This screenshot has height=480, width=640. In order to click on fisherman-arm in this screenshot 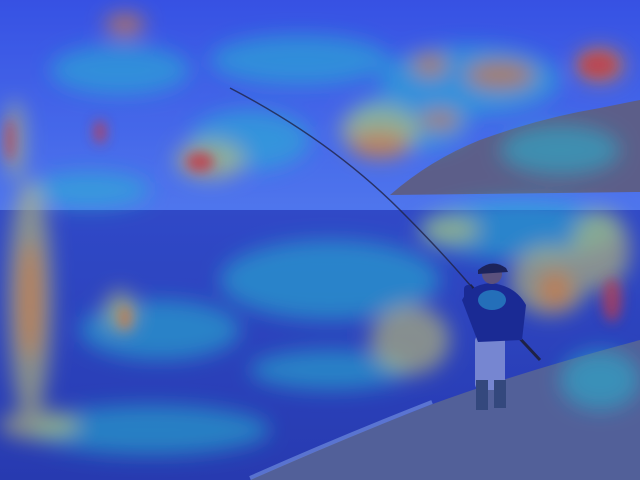, I will do `click(468, 296)`.